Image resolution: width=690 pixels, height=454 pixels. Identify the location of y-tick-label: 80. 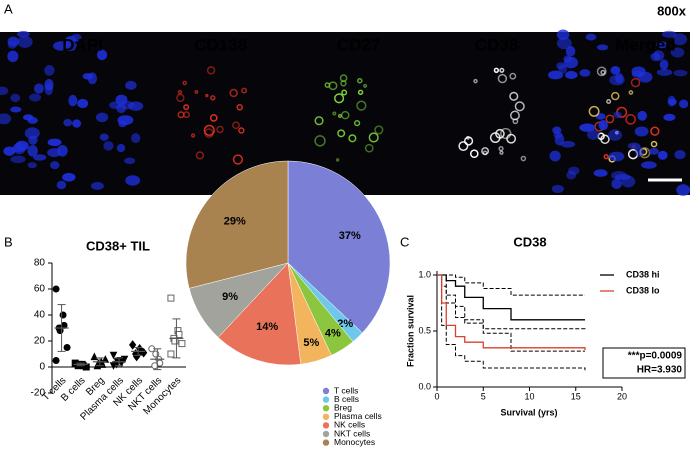
(40, 263).